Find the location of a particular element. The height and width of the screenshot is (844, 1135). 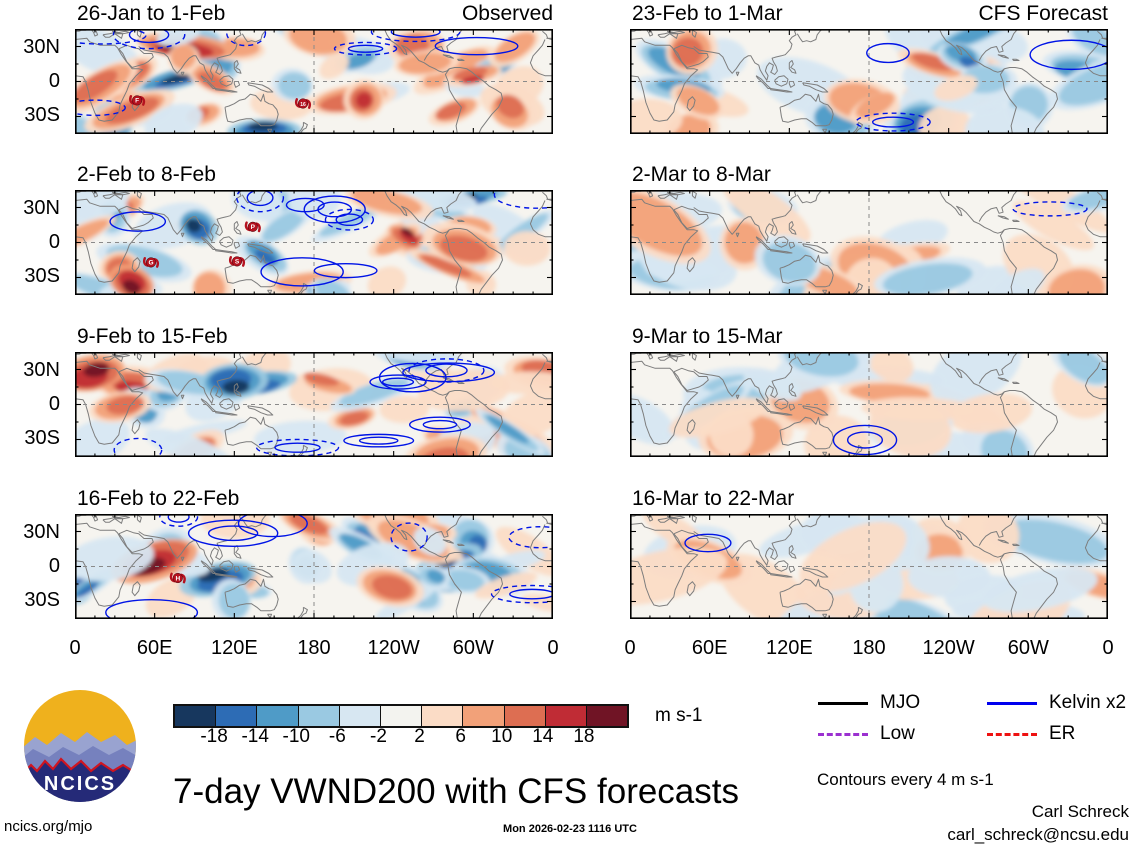

tropical-cyclone-marker-P: P is located at coordinates (252, 227).